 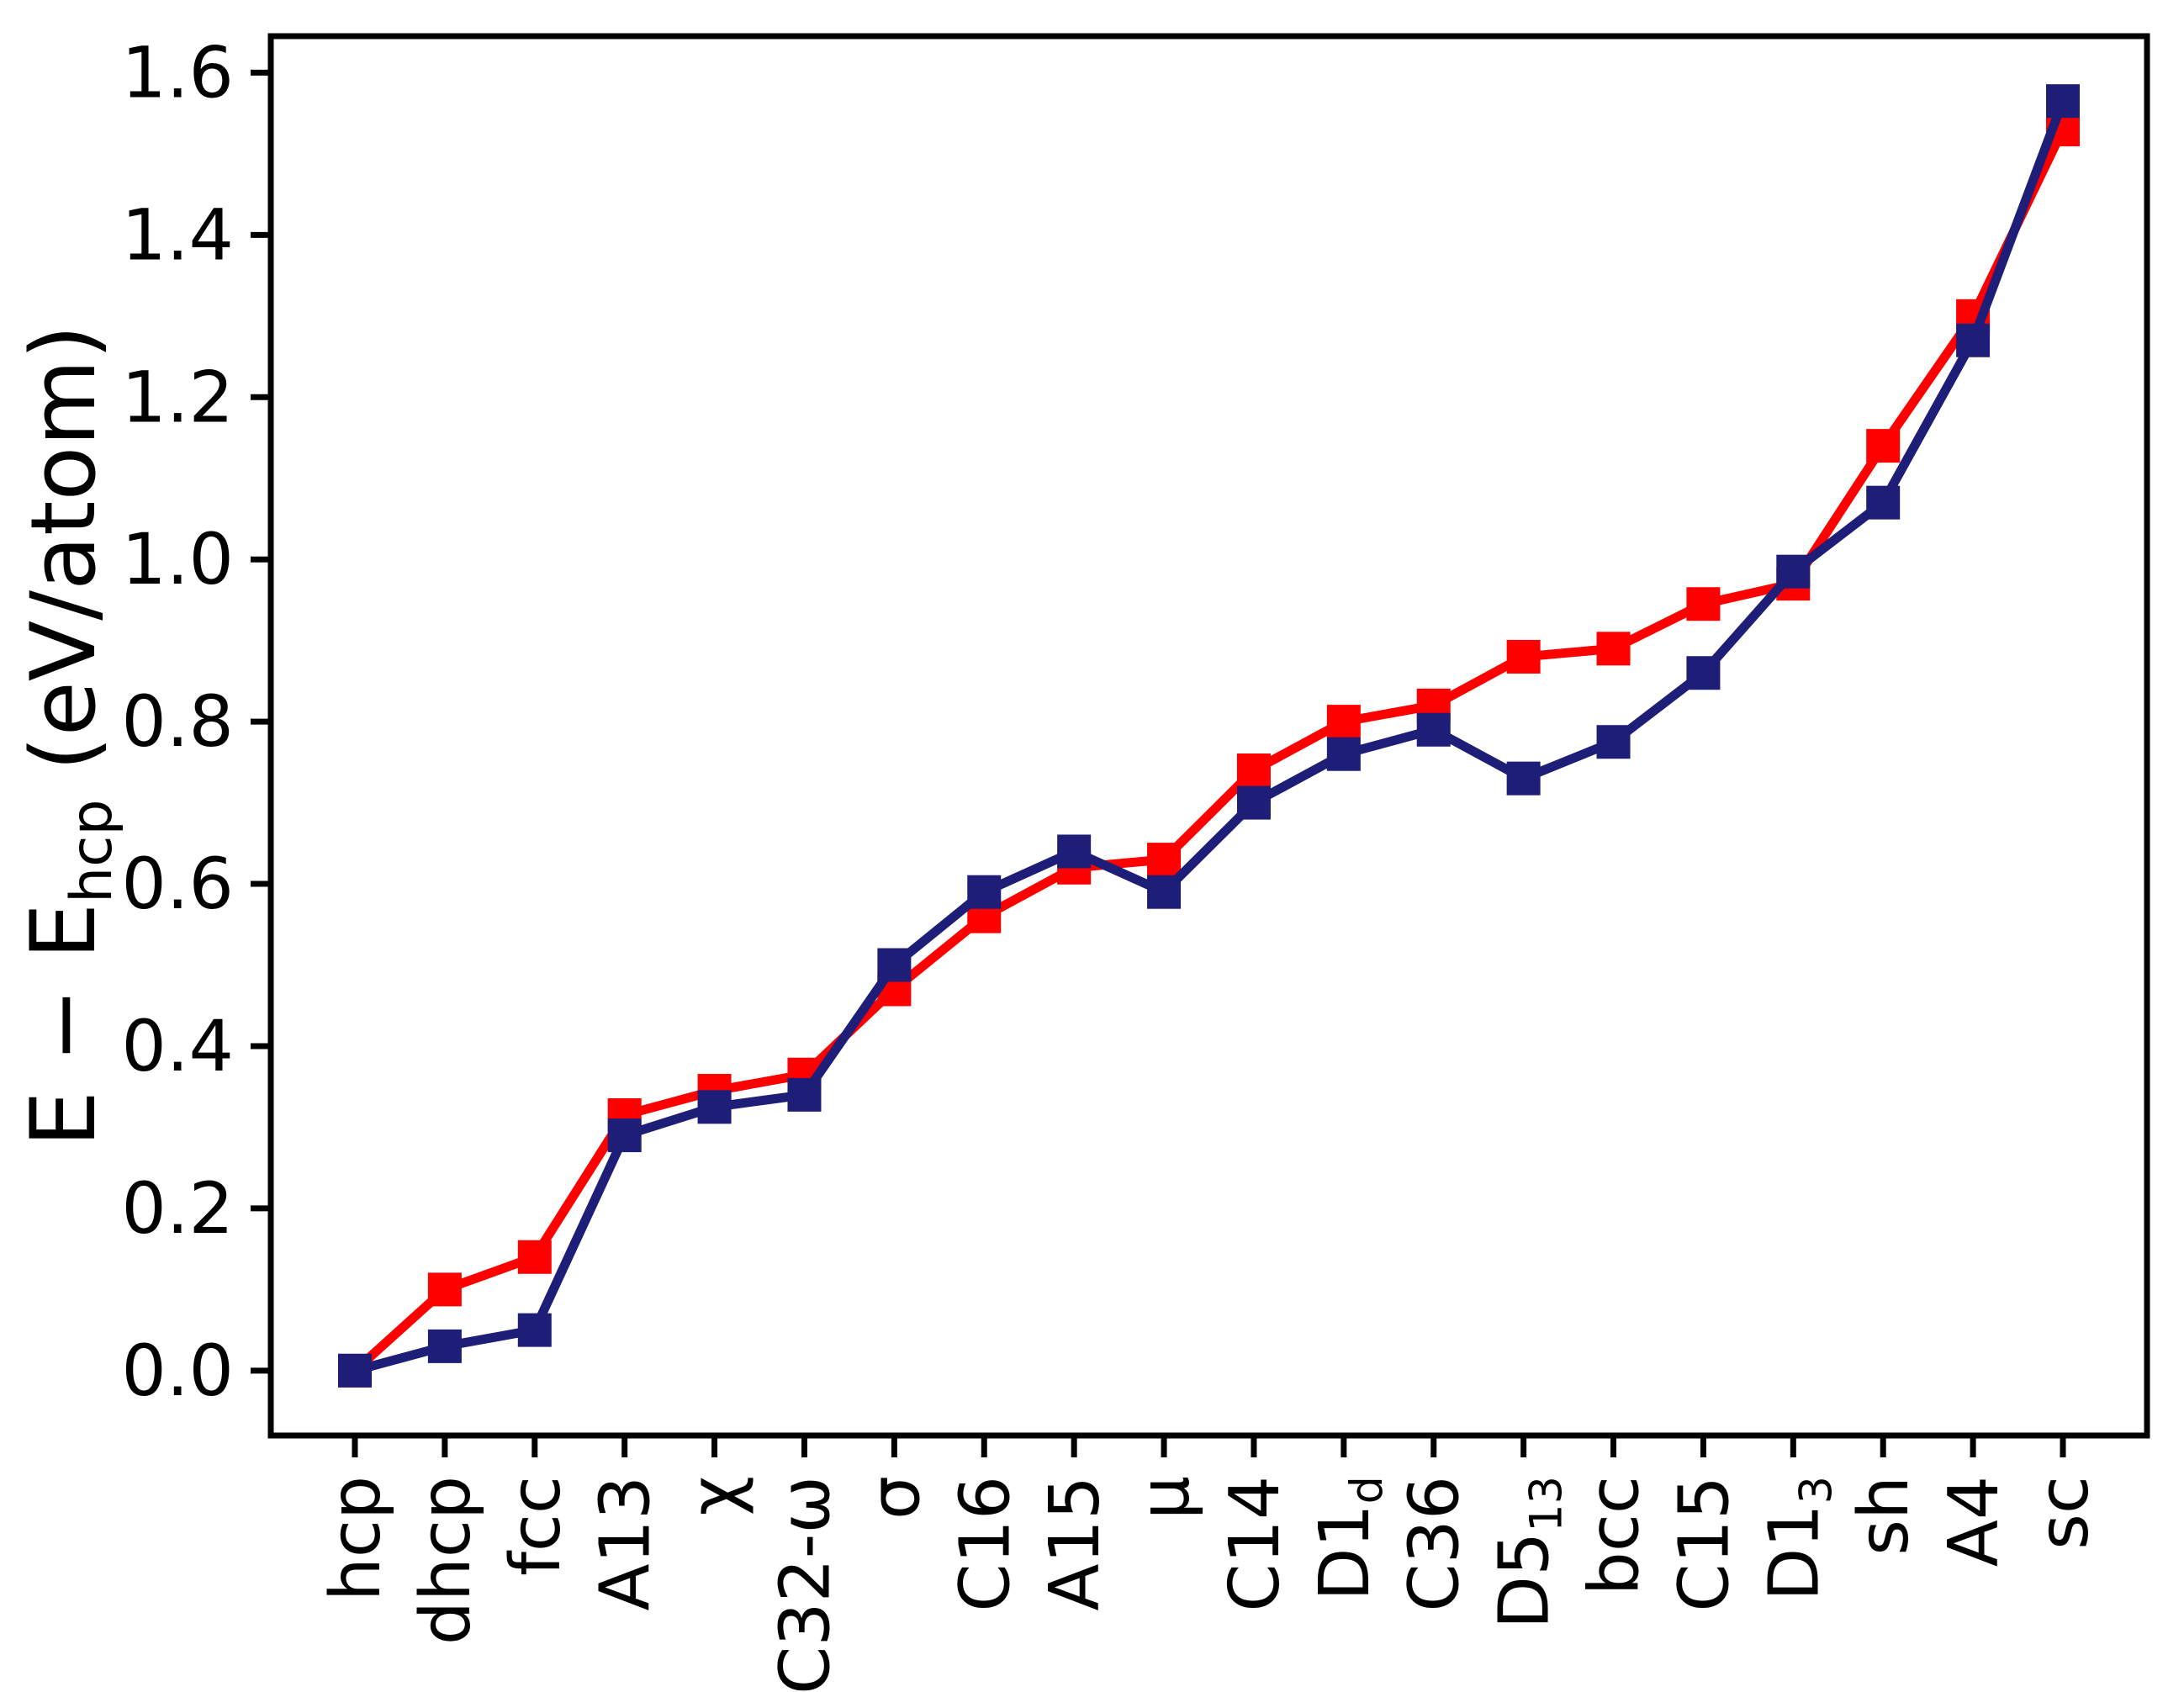 I want to click on x-axis-tick-label: A13, so click(x=626, y=1543).